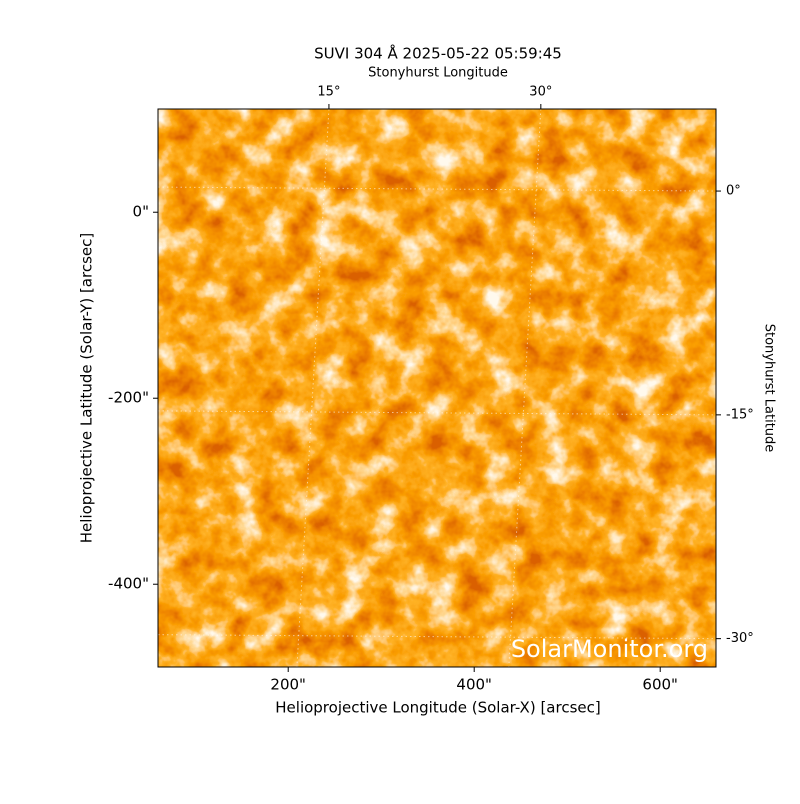 This screenshot has width=800, height=804. What do you see at coordinates (141, 212) in the screenshot?
I see `y-tick-label: 0"` at bounding box center [141, 212].